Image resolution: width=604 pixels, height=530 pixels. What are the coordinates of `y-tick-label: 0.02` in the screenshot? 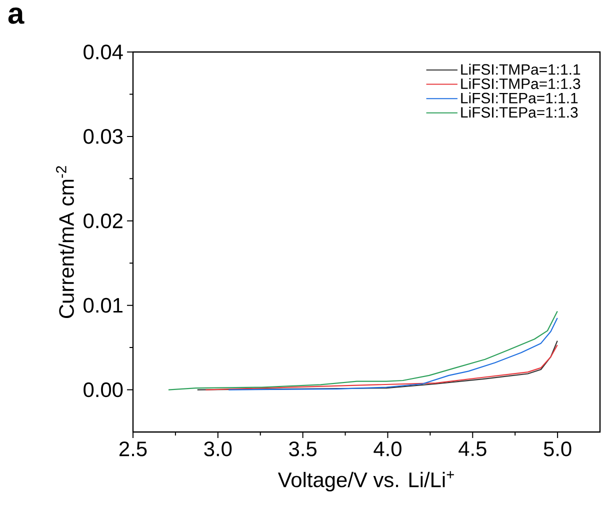 It's located at (103, 220).